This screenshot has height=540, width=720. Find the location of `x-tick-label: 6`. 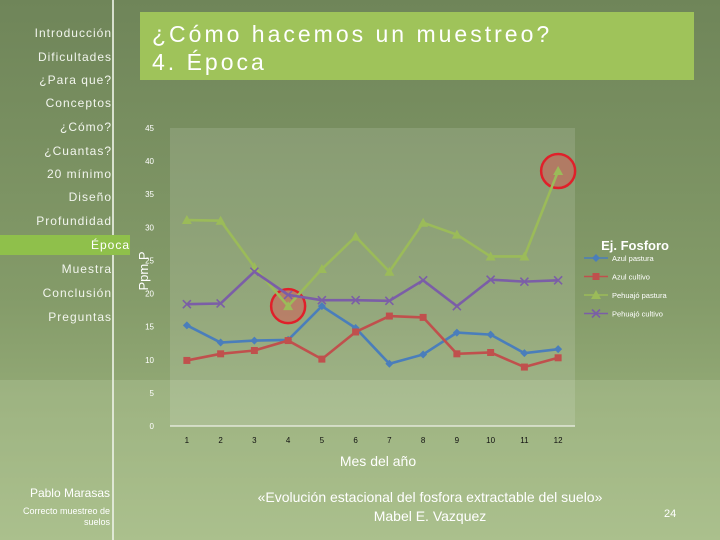

x-tick-label: 6 is located at coordinates (355, 440).